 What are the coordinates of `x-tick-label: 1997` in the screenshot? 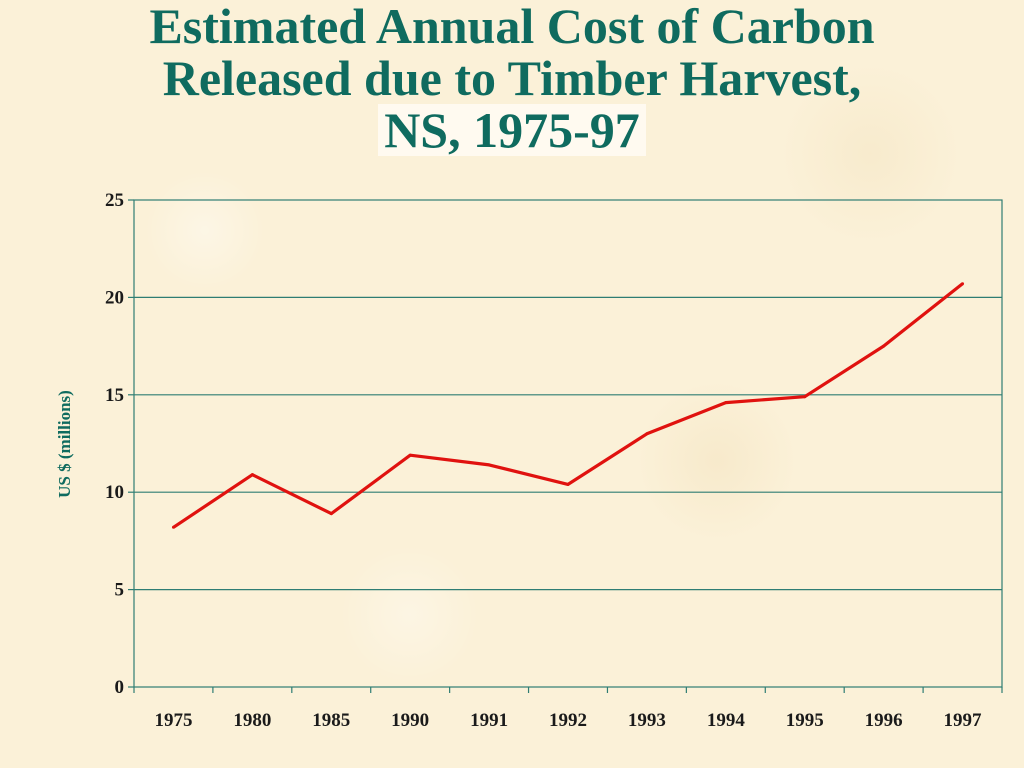 It's located at (963, 720).